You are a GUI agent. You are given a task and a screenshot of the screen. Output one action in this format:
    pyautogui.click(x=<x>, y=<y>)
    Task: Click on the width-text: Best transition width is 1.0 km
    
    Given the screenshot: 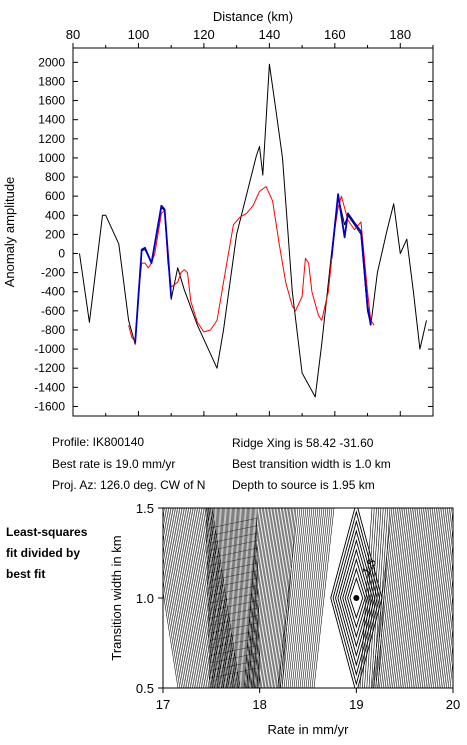 What is the action you would take?
    pyautogui.click(x=311, y=464)
    